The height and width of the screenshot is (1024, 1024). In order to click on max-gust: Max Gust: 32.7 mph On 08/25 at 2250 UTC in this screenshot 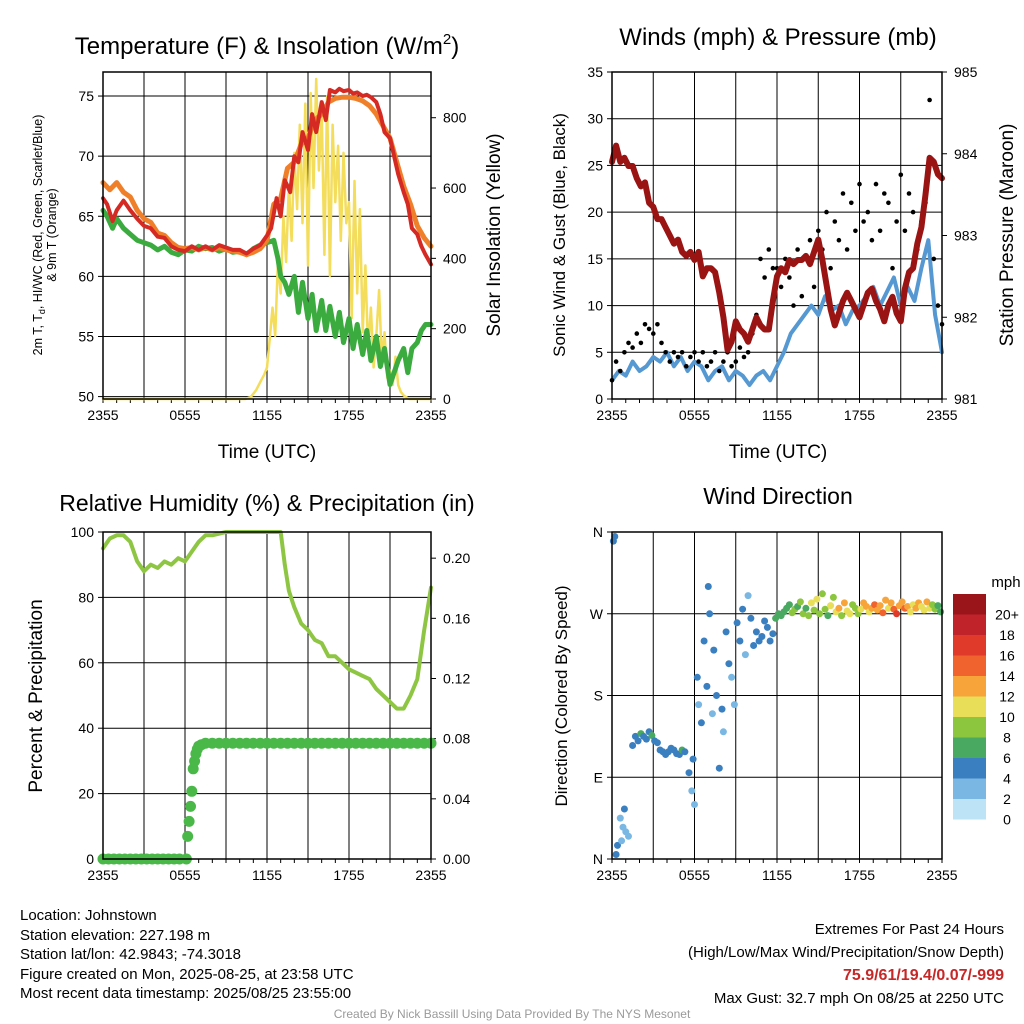, I will do `click(858, 998)`.